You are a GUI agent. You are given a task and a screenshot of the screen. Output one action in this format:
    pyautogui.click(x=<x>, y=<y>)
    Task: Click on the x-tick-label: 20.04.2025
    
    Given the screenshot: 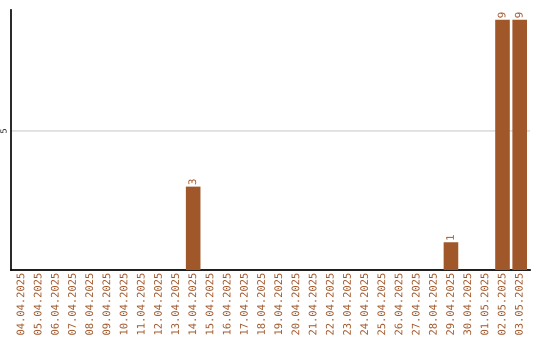 What is the action you would take?
    pyautogui.click(x=295, y=304)
    